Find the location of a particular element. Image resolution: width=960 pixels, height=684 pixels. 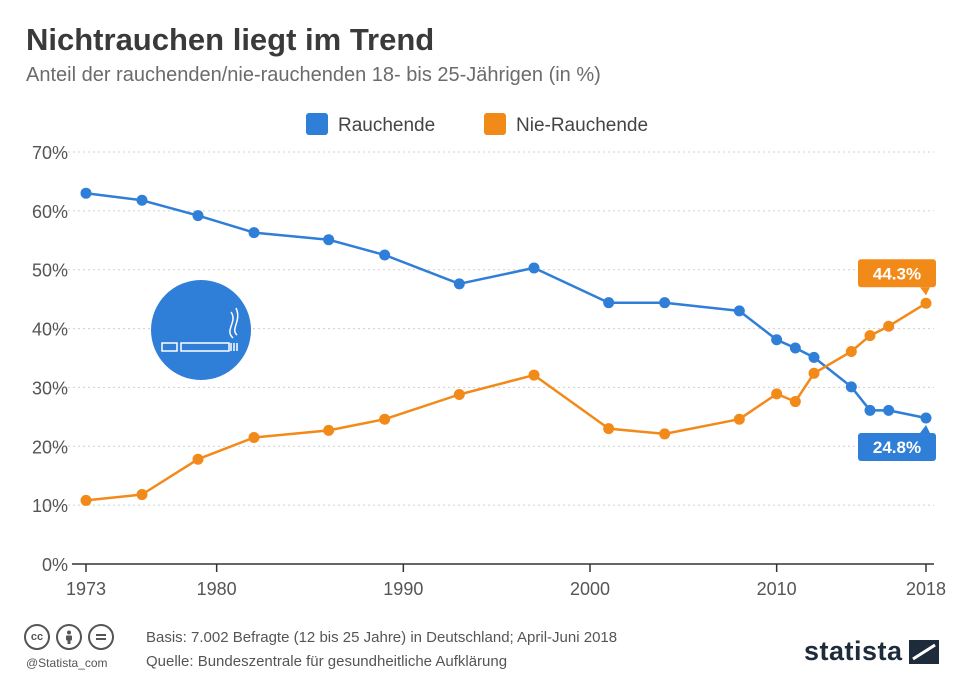

nd-icon is located at coordinates (101, 637).